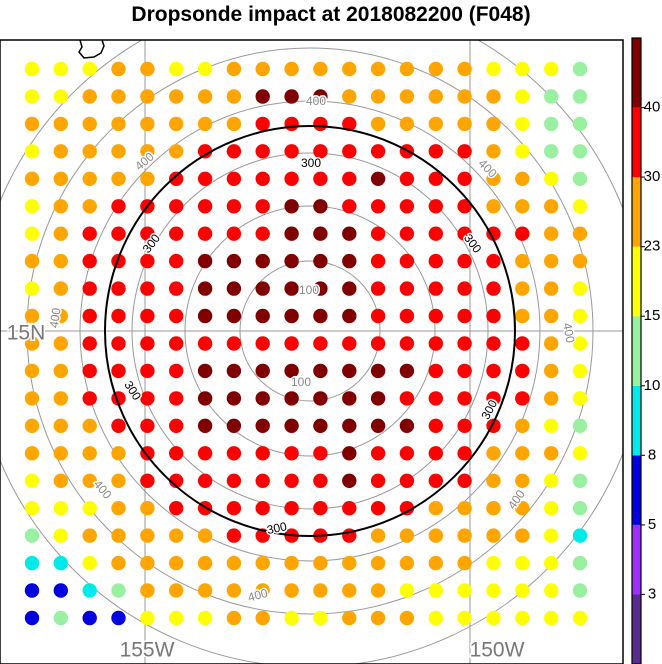  I want to click on lon-label-155w: 155W, so click(147, 650).